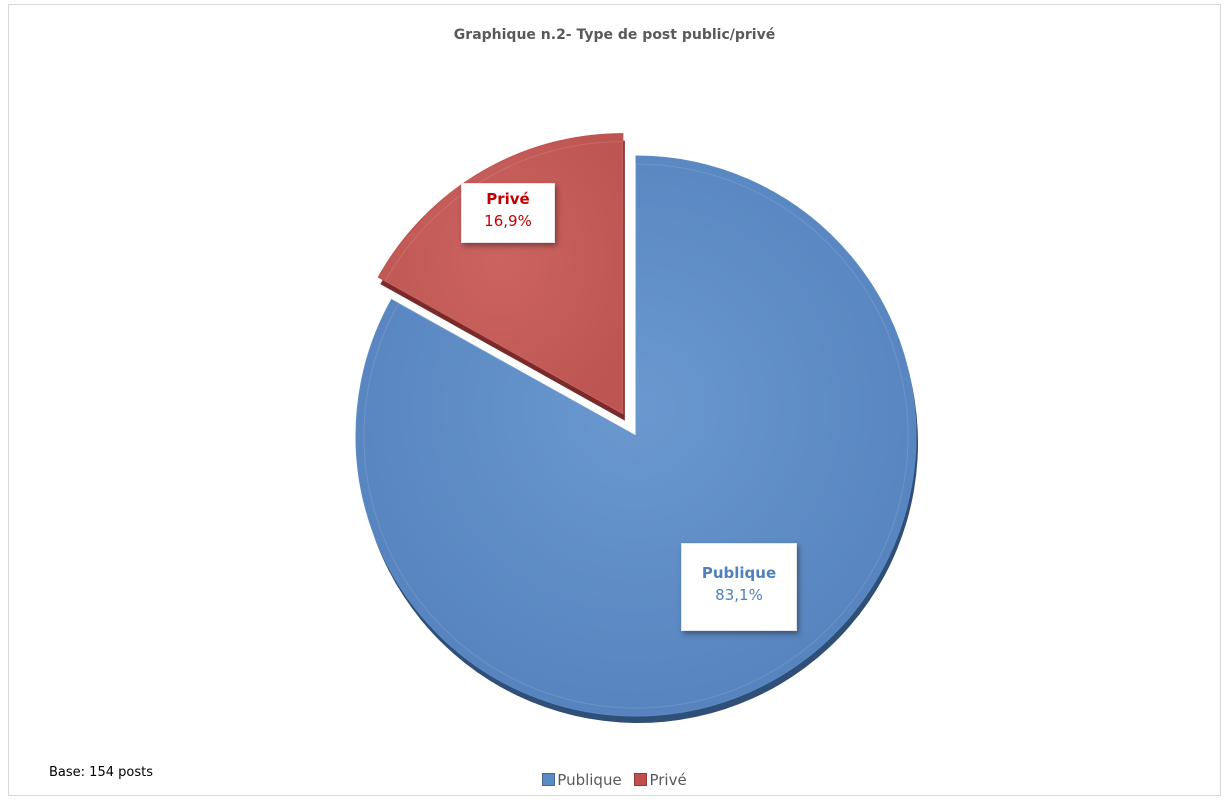 The height and width of the screenshot is (800, 1229). I want to click on legend-item-prive: Privé, so click(660, 780).